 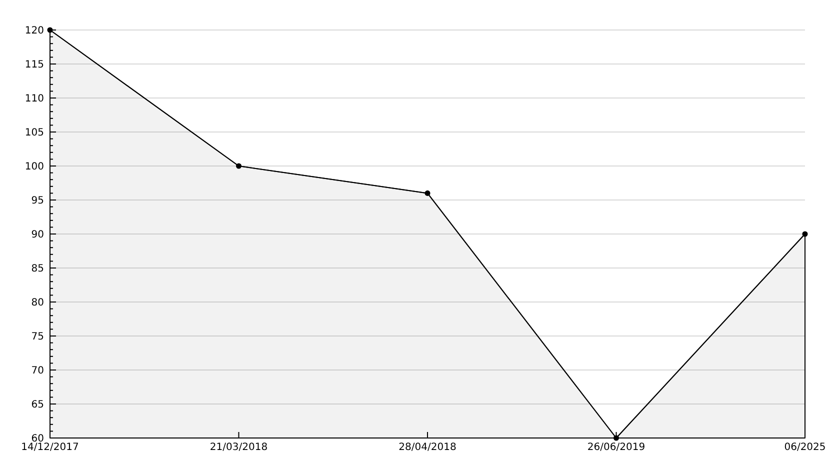 What do you see at coordinates (37, 269) in the screenshot?
I see `y-tick-label: 85` at bounding box center [37, 269].